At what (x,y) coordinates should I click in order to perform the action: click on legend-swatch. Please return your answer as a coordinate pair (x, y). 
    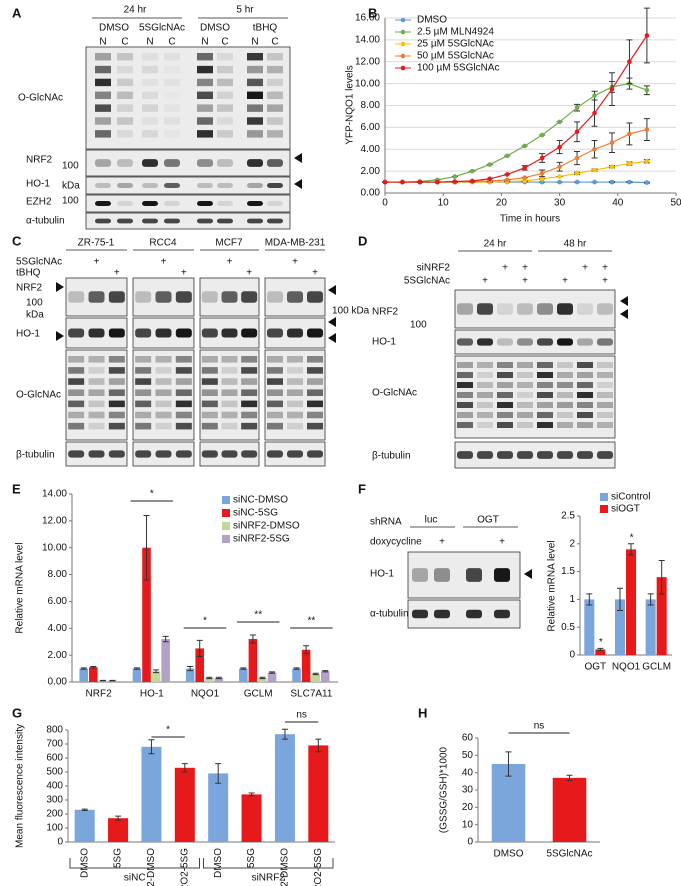
    Looking at the image, I should click on (604, 509).